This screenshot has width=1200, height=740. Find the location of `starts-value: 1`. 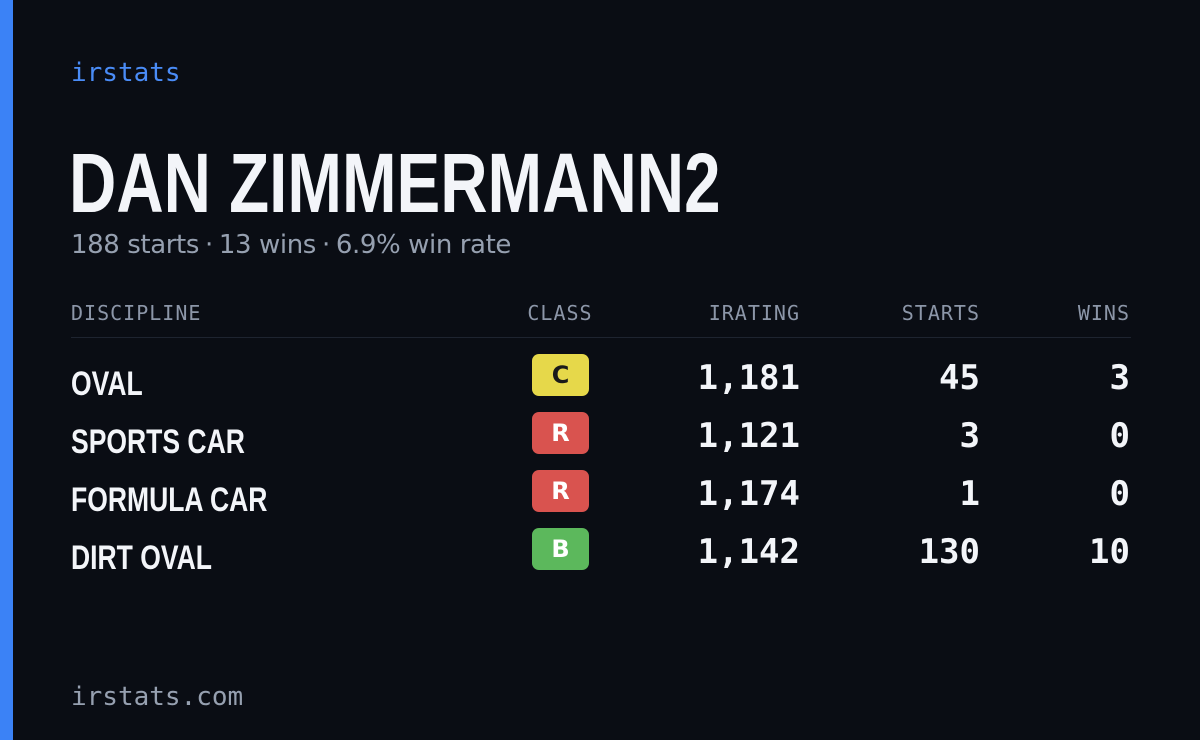

starts-value: 1 is located at coordinates (969, 494).